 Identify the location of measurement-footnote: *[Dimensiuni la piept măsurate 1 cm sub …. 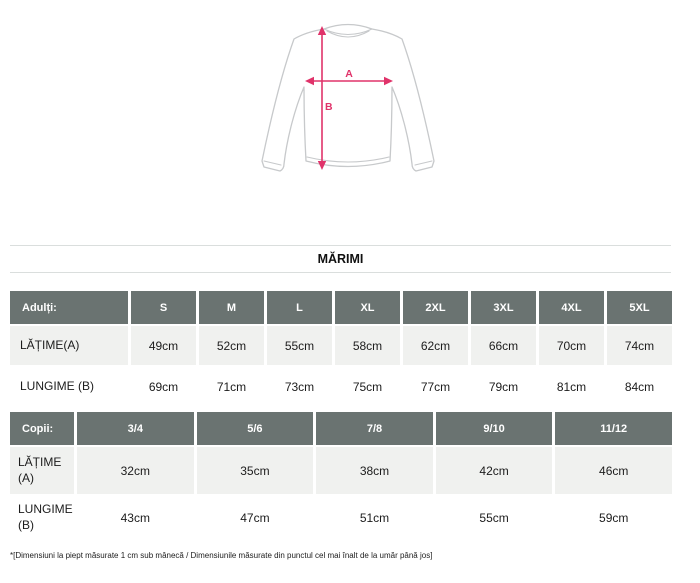
(221, 555).